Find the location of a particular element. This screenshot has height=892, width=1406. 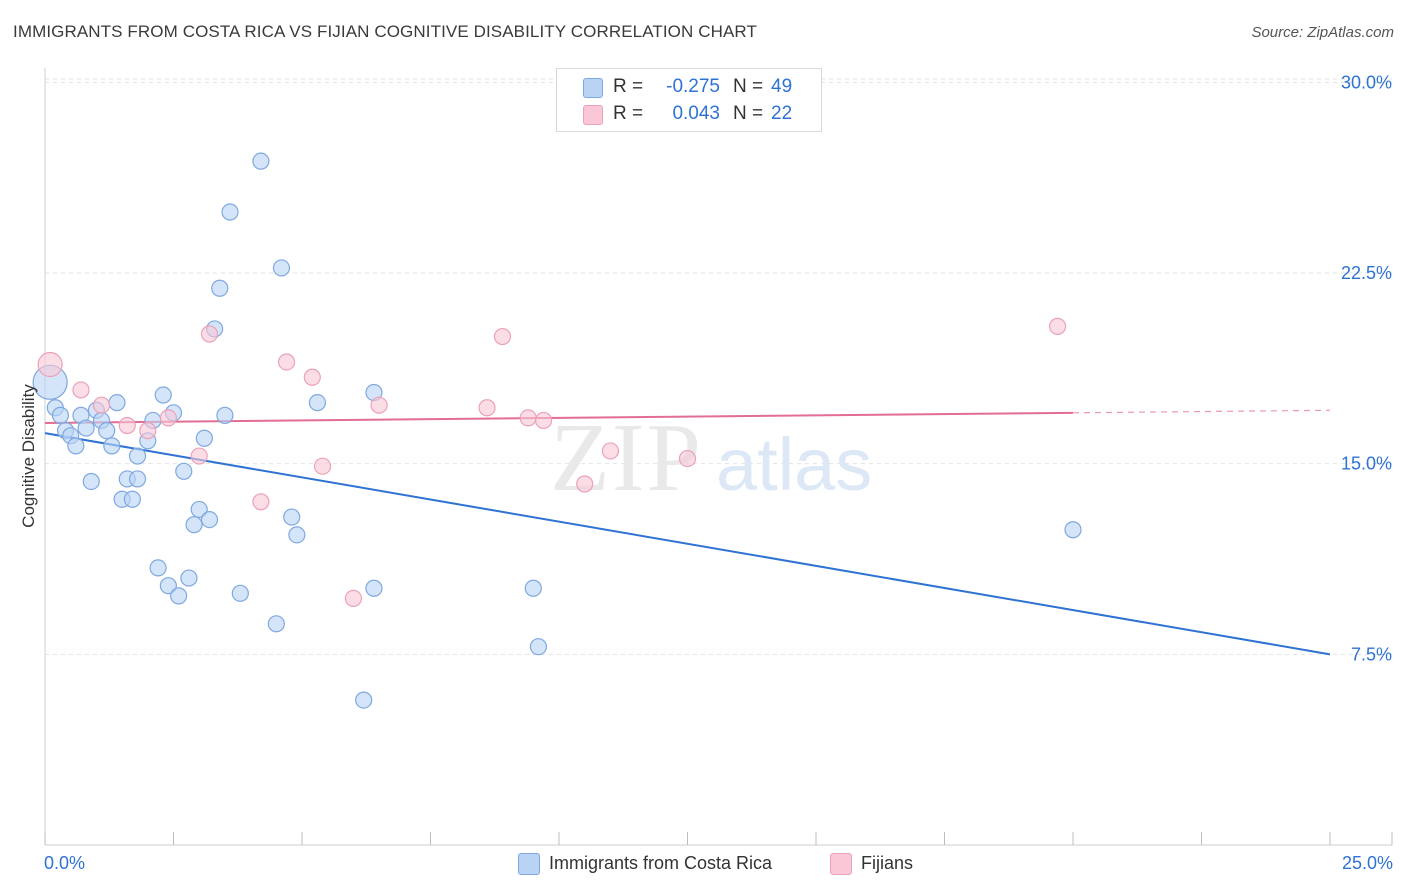

series-legend: Immigrants from Costa Rica Fijians is located at coordinates (703, 865).